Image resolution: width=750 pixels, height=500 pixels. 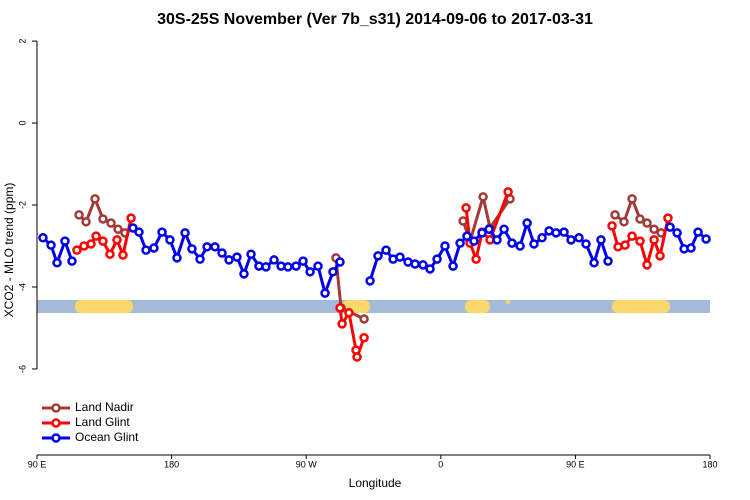 I want to click on x-tick-label: 180, so click(x=171, y=464).